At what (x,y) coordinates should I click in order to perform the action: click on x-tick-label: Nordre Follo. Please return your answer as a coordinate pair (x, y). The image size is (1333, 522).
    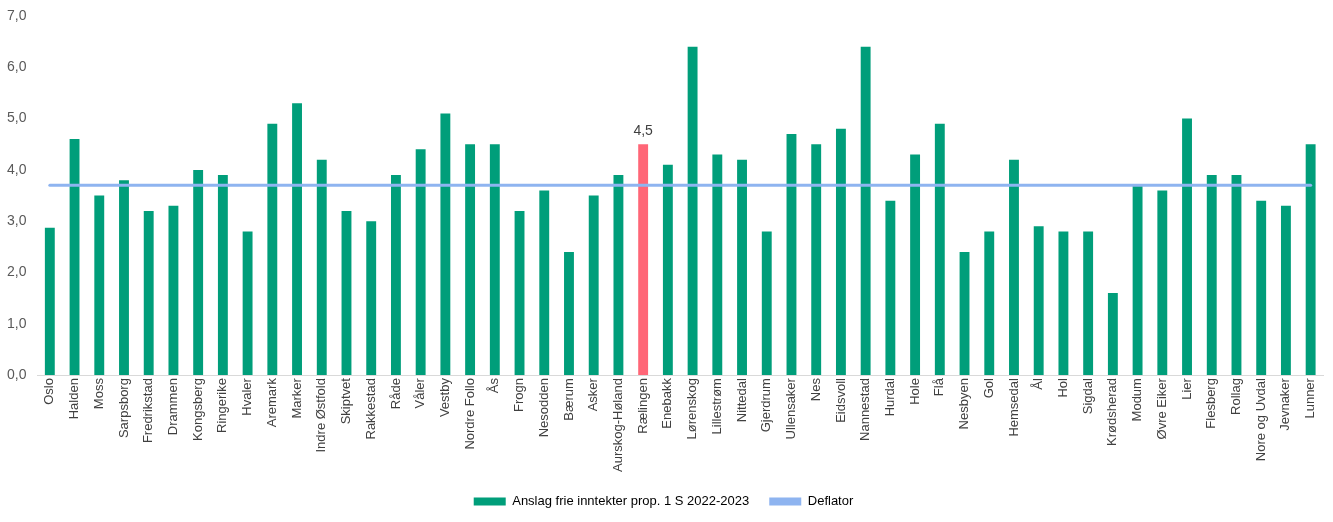
    Looking at the image, I should click on (469, 414).